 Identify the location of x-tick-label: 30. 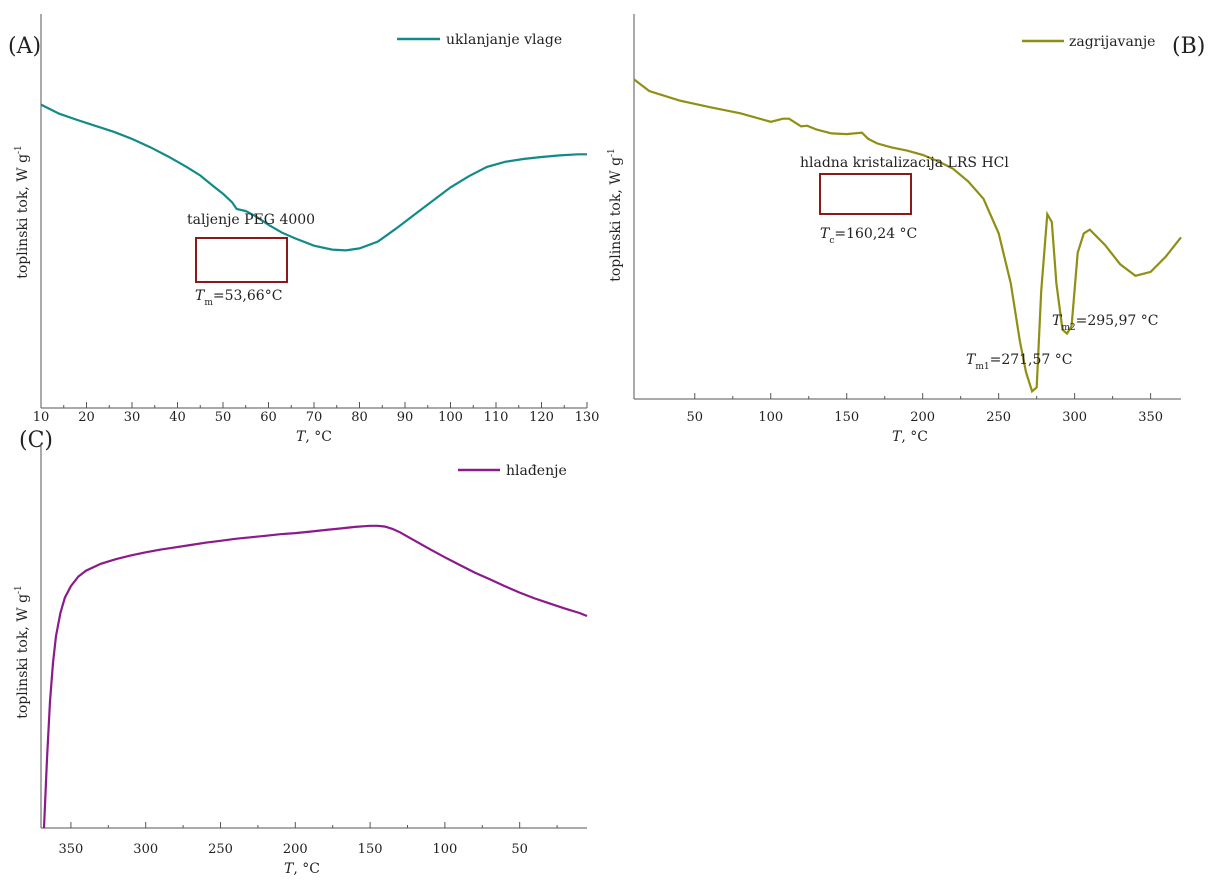
(132, 417).